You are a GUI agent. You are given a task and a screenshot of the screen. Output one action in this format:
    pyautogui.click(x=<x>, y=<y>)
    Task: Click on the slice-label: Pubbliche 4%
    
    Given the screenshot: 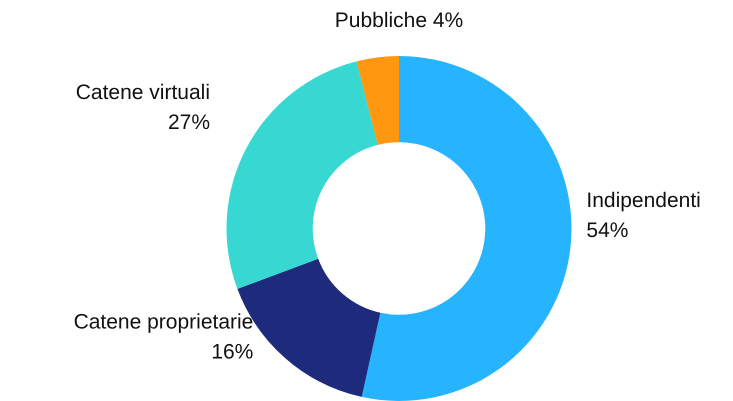 What is the action you would take?
    pyautogui.click(x=399, y=20)
    